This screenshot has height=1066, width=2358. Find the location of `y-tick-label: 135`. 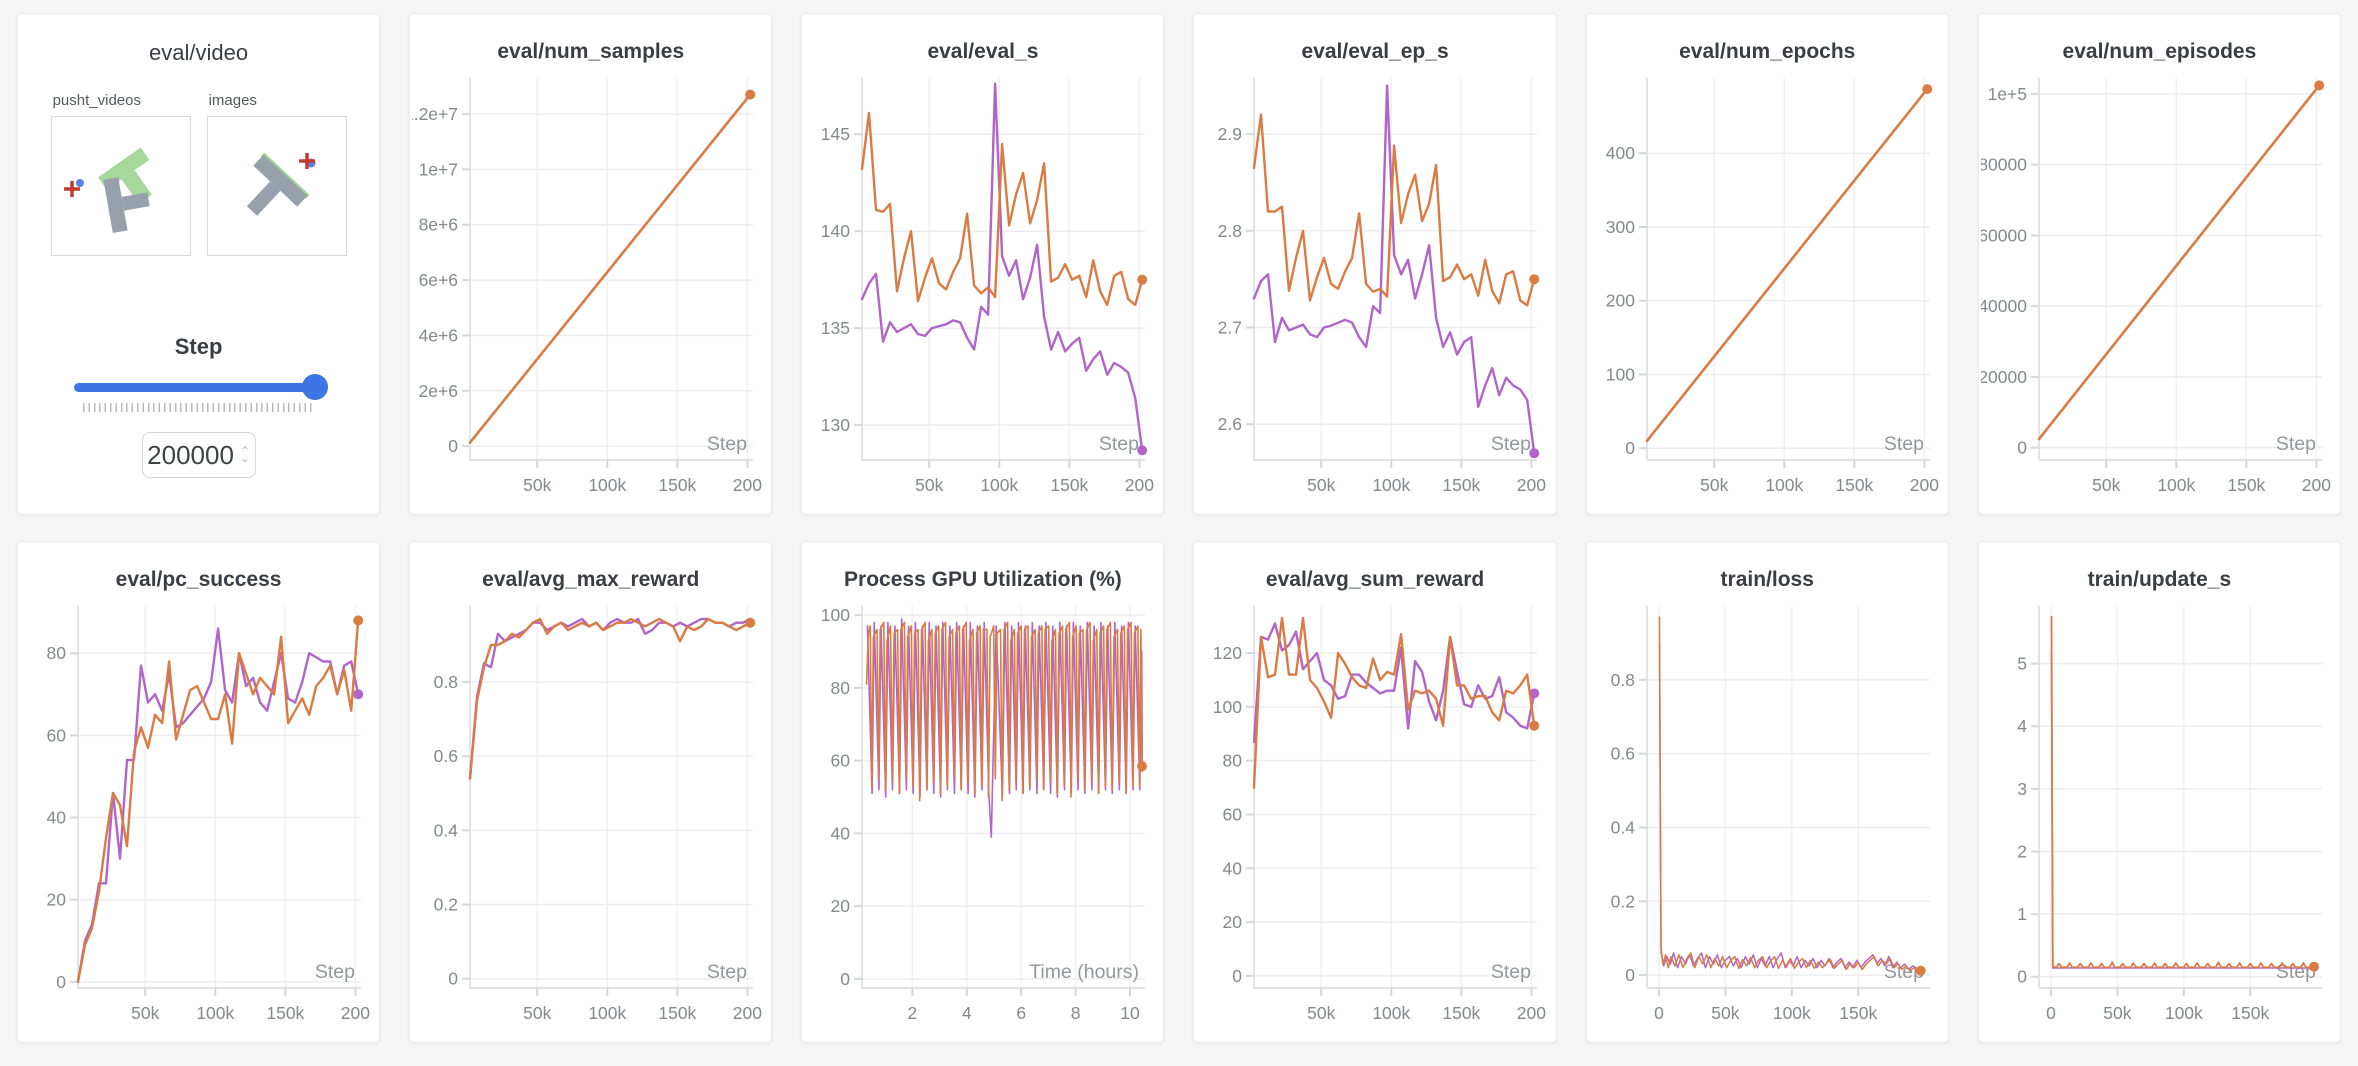

y-tick-label: 135 is located at coordinates (835, 328).